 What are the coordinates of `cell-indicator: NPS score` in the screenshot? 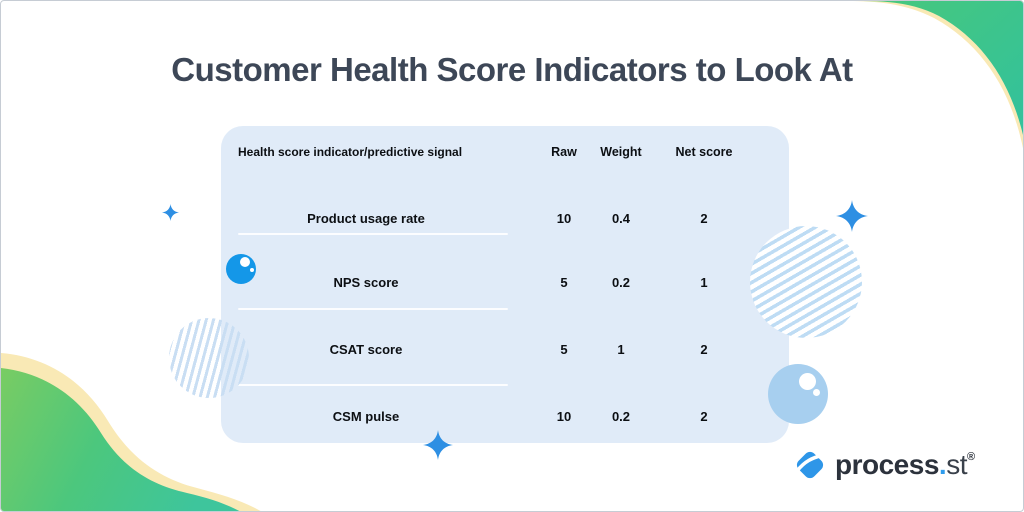 It's located at (366, 282).